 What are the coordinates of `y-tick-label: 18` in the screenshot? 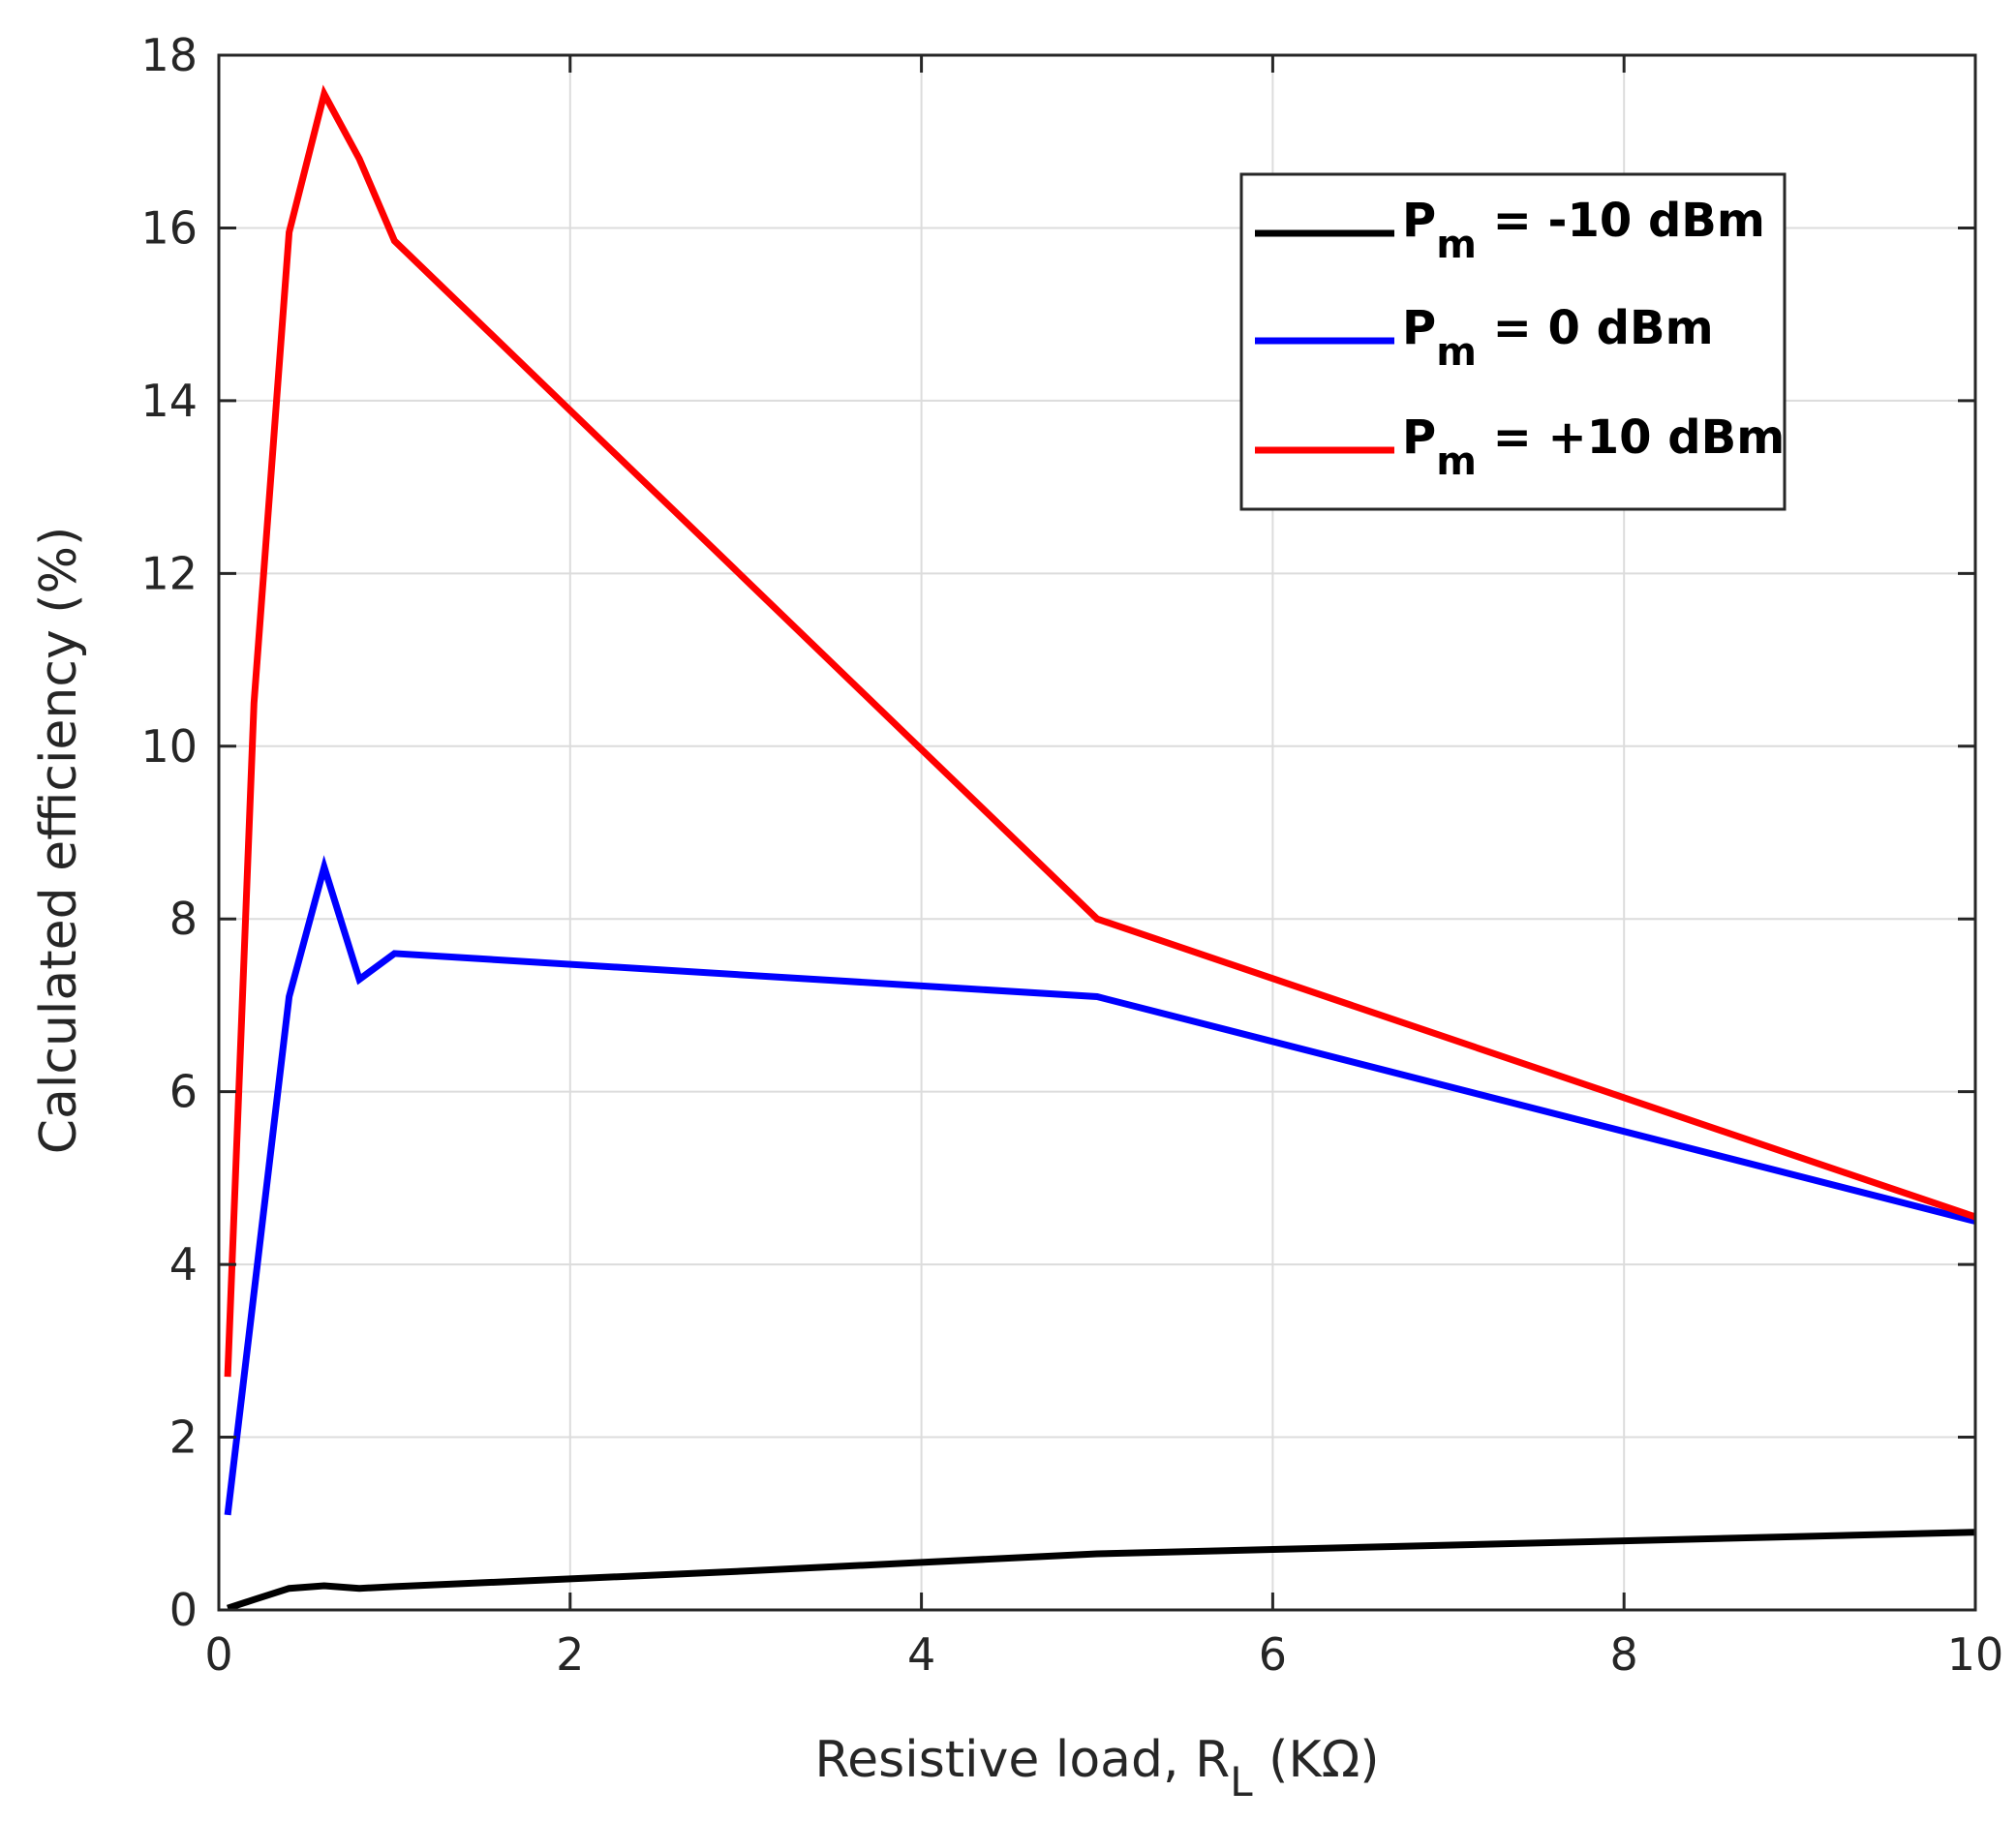 It's located at (169, 55).